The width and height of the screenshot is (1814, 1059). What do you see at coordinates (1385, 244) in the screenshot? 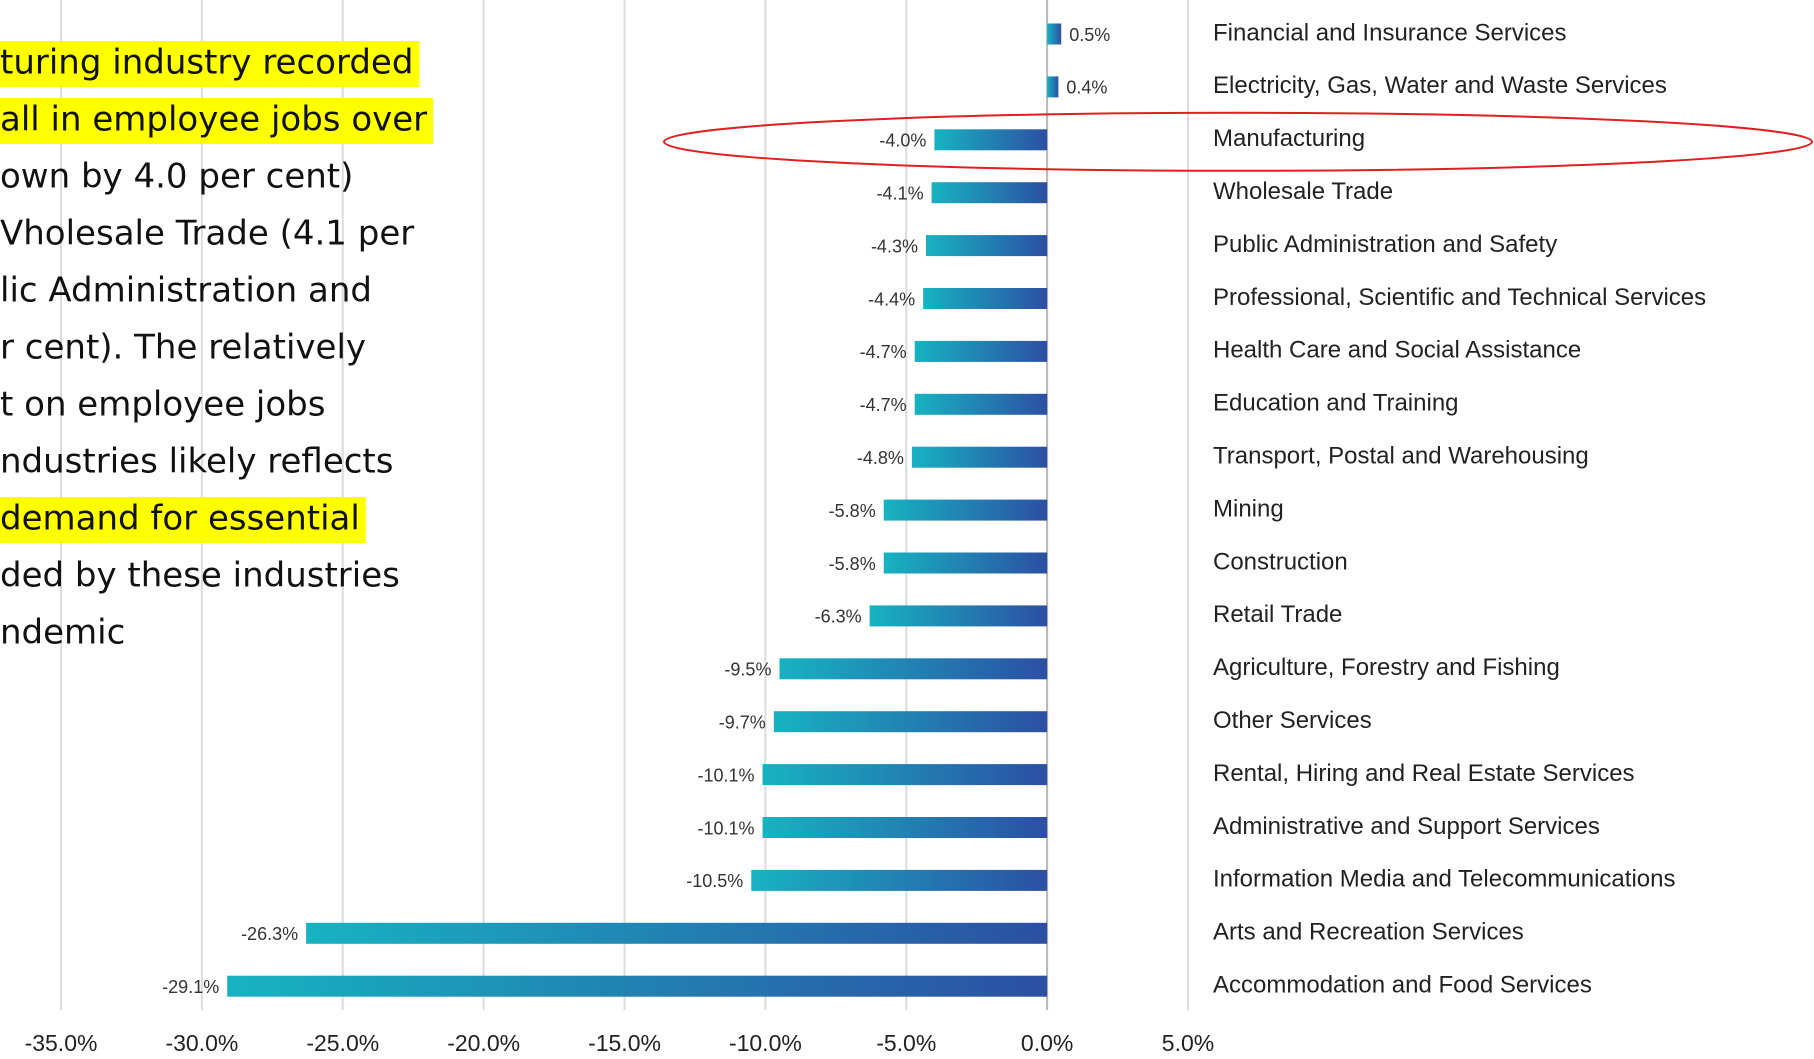
I see `category-label: Public Administration and Safety` at bounding box center [1385, 244].